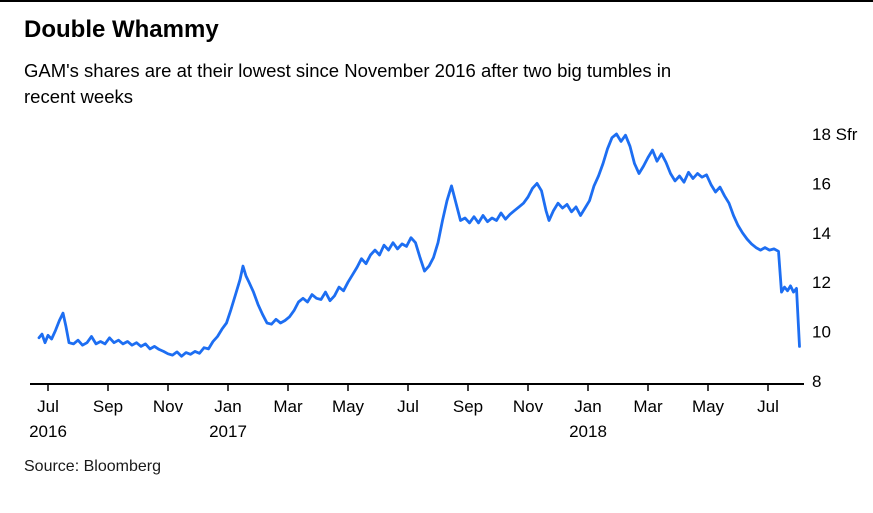 The image size is (873, 513). I want to click on top-rule, so click(436, 1).